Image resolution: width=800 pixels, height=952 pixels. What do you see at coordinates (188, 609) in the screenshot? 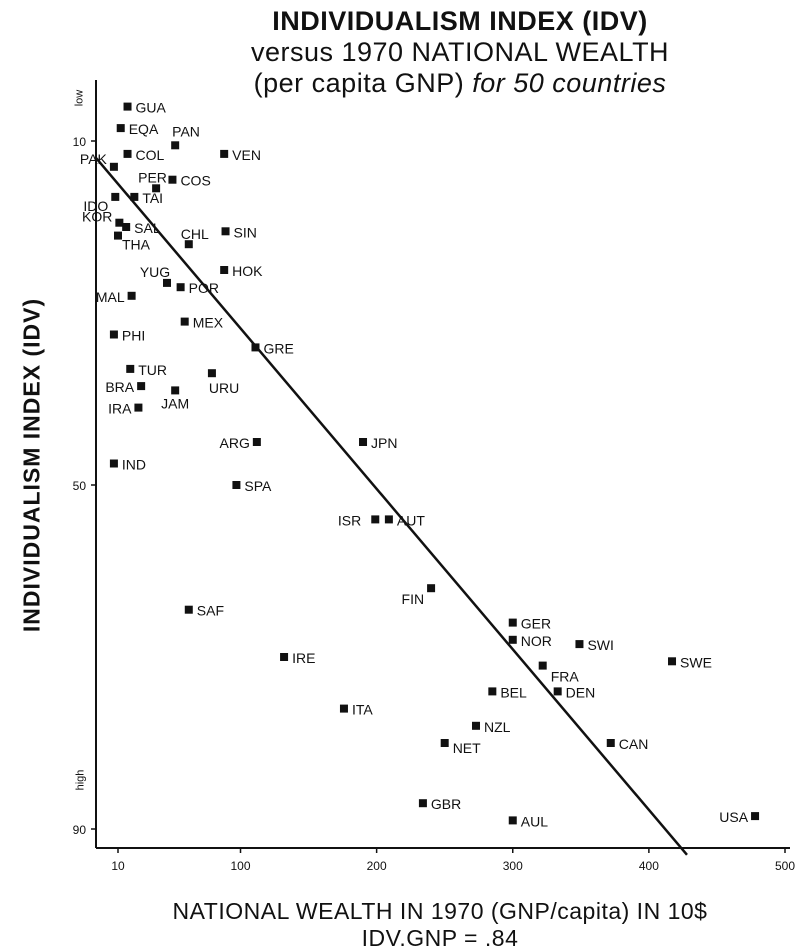
I see `data-point-saf` at bounding box center [188, 609].